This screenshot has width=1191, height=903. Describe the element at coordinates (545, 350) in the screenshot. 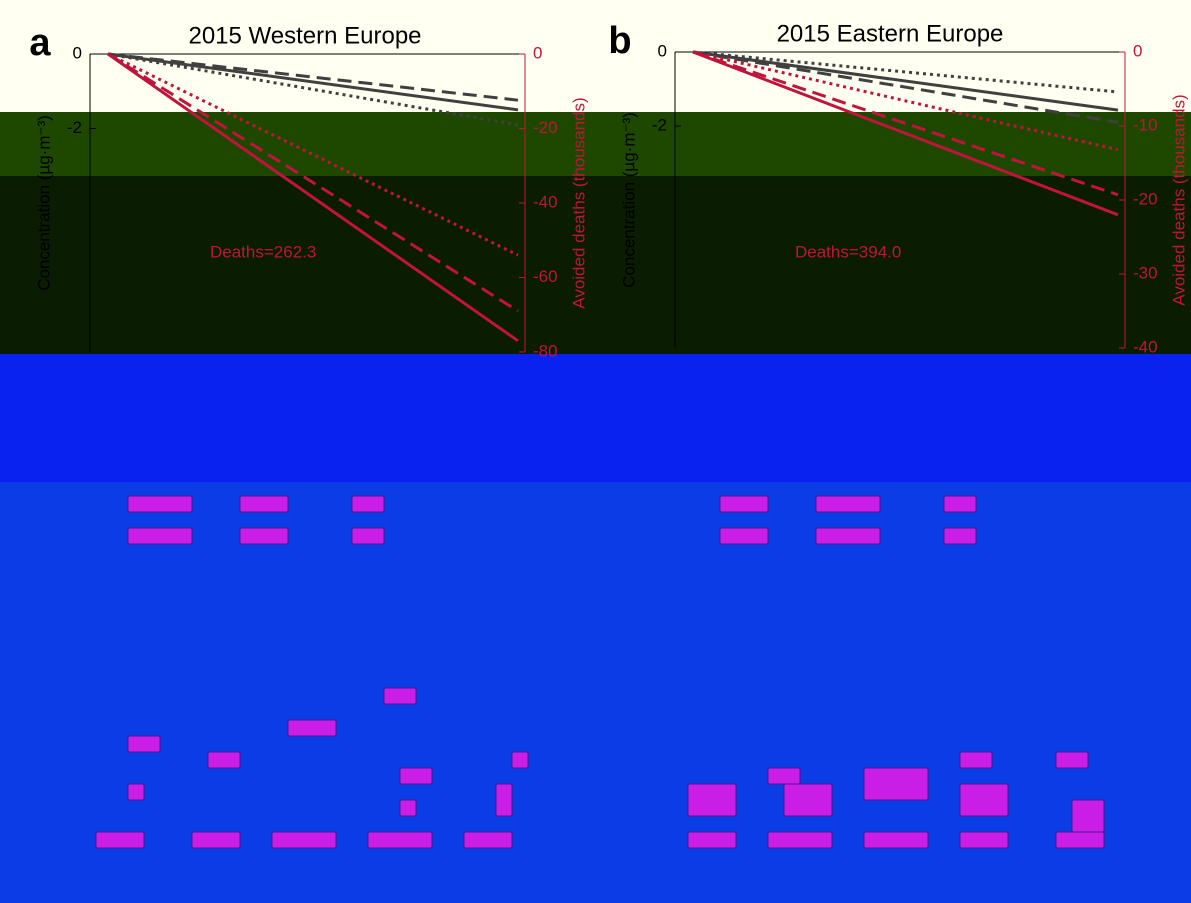

I see `y2-tick-label: -80` at that location.